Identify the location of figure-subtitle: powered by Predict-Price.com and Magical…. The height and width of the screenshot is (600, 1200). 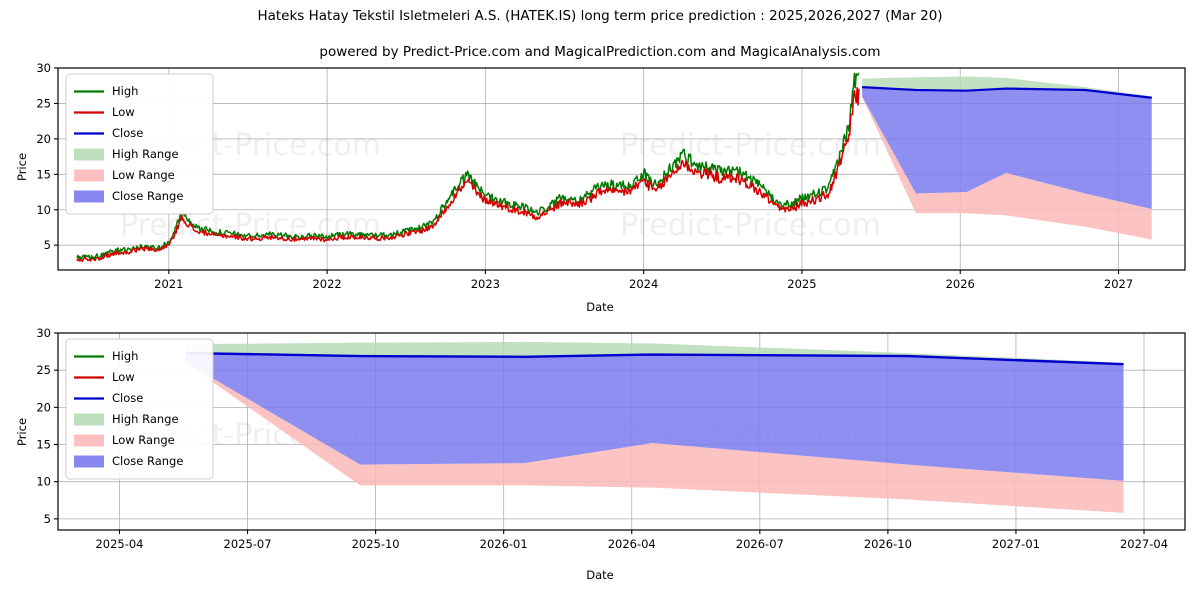
(600, 52).